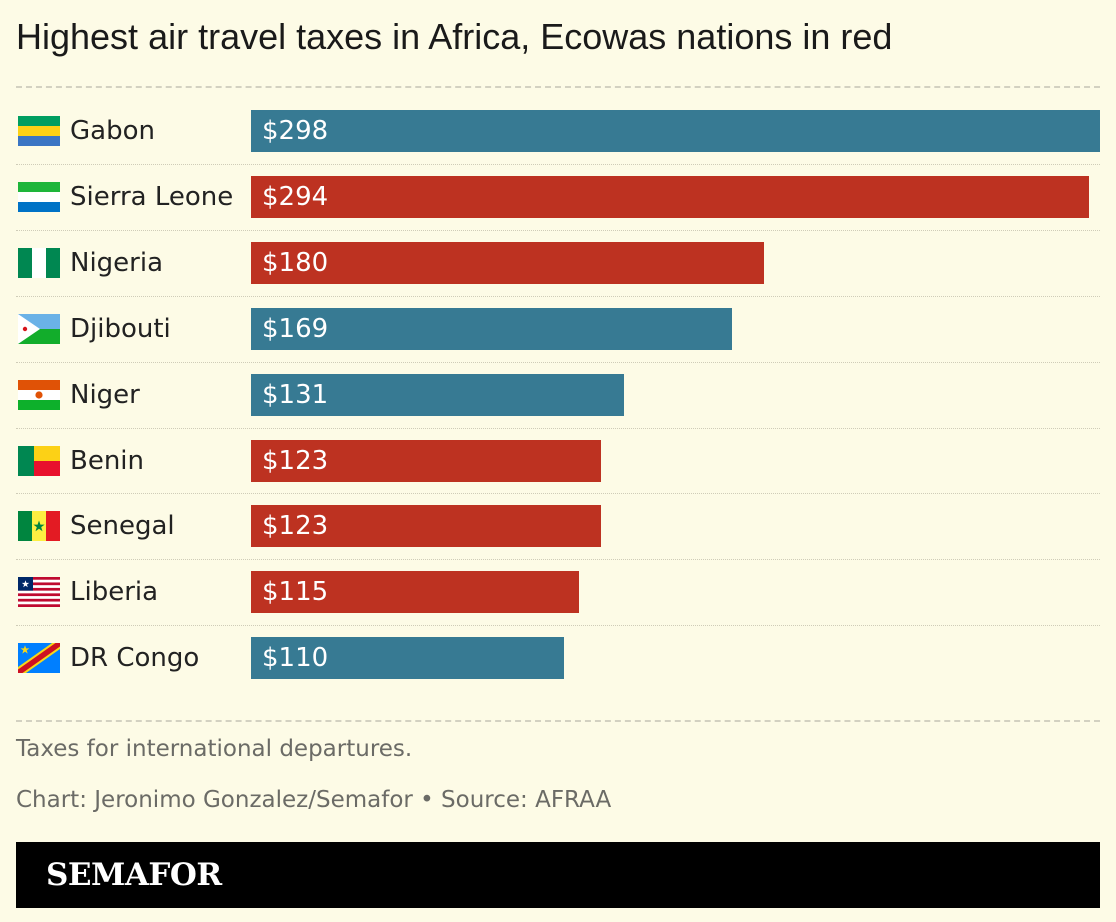 Image resolution: width=1116 pixels, height=922 pixels. I want to click on bar-value-label: $169, so click(295, 328).